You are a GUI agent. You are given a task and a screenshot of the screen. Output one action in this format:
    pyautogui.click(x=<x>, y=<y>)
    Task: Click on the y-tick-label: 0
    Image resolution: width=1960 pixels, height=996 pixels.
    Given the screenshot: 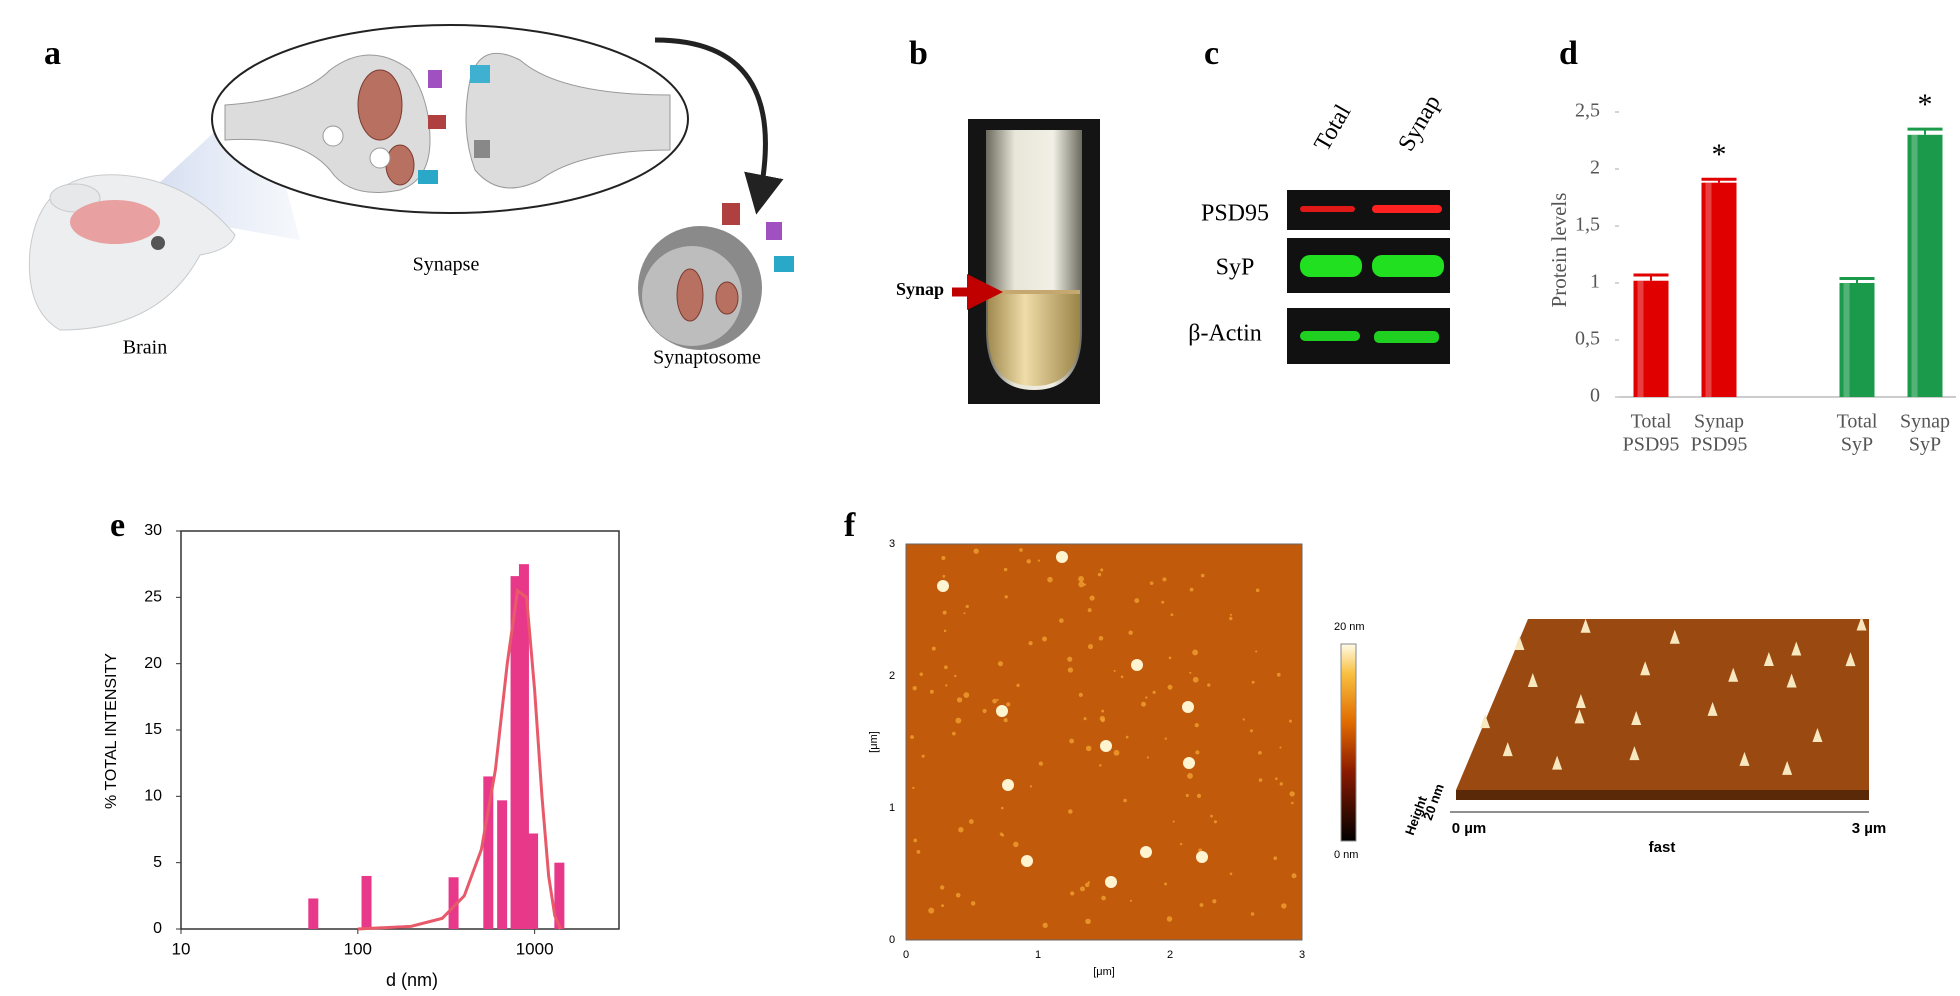 What is the action you would take?
    pyautogui.click(x=892, y=940)
    